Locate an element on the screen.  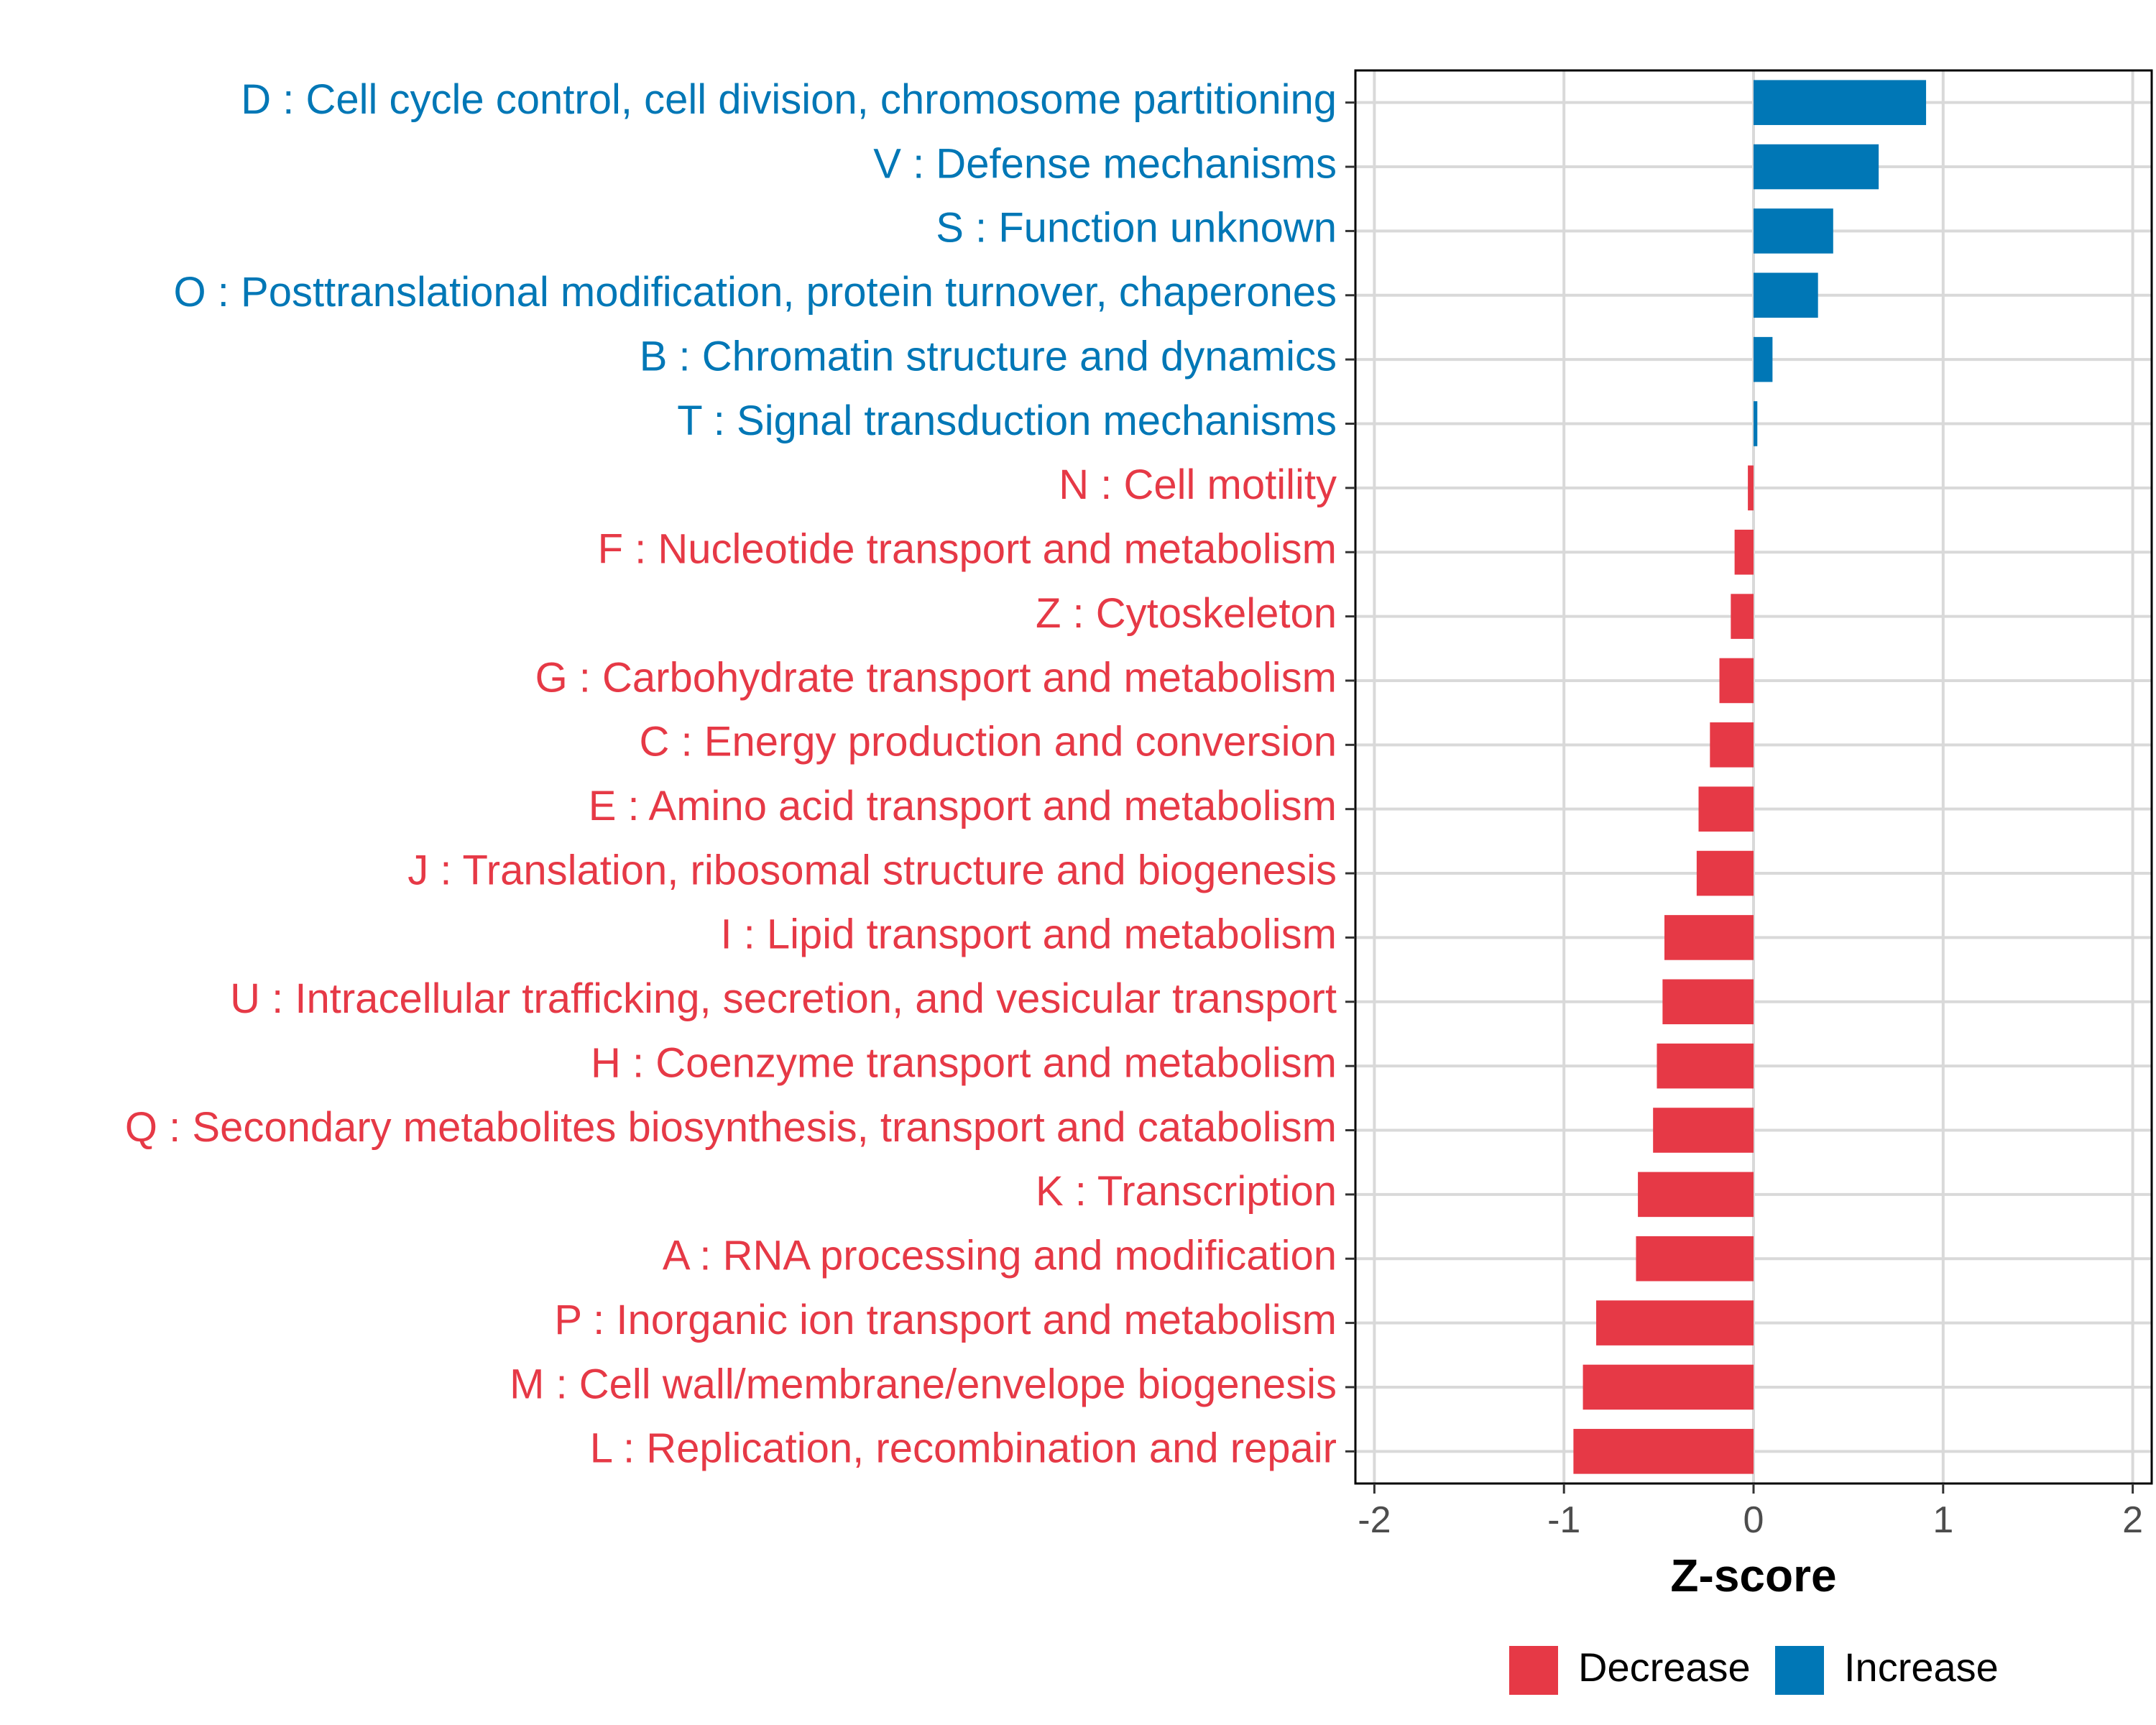
category-label: K : Transcription is located at coordinates (1186, 1191).